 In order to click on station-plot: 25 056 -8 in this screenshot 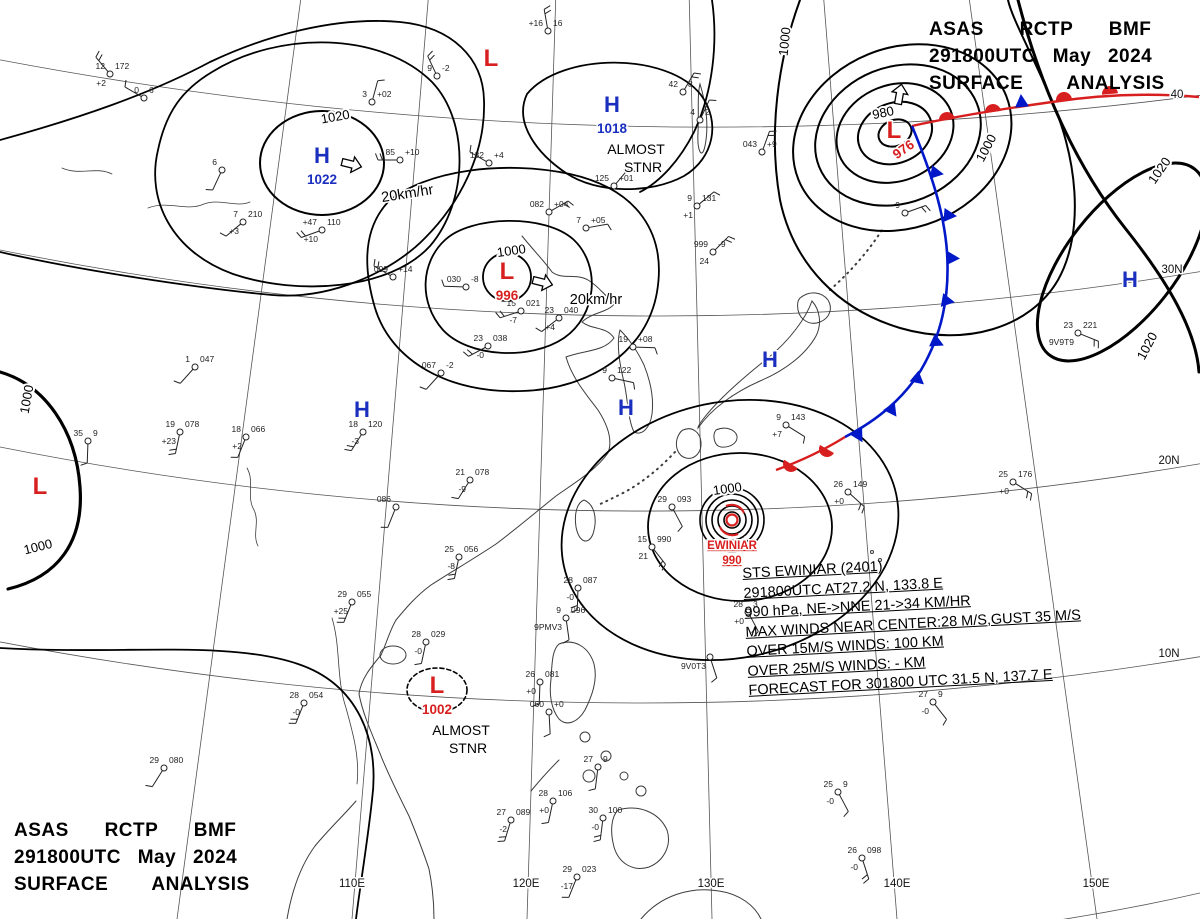, I will do `click(461, 562)`.